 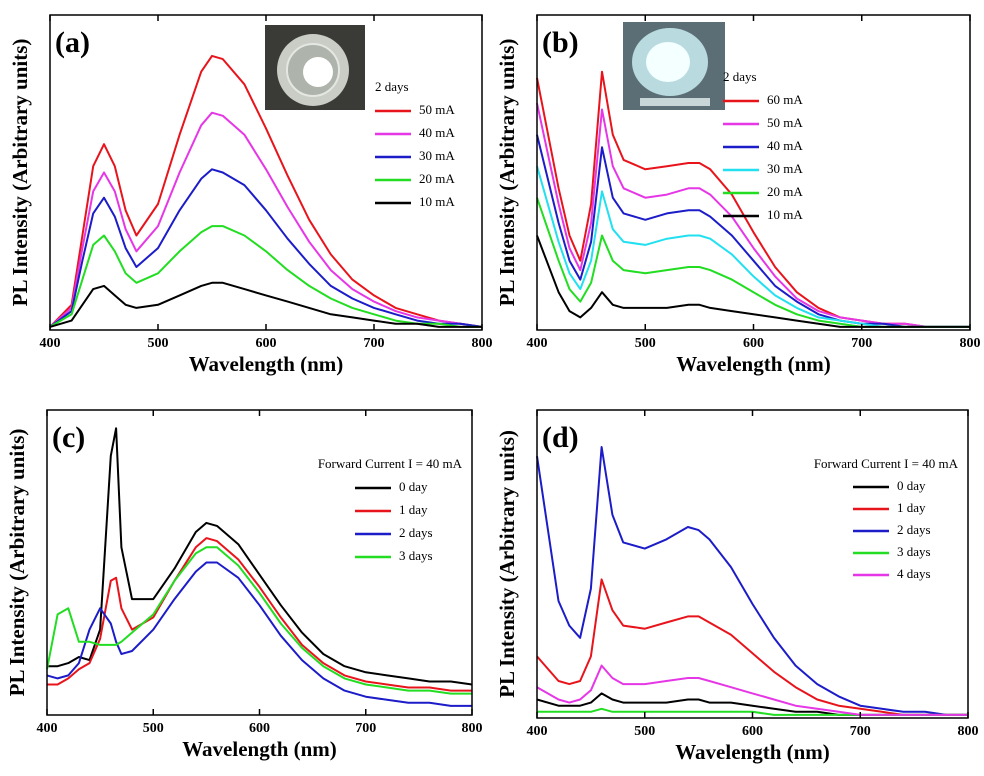 I want to click on panel-label: (c), so click(x=68, y=437).